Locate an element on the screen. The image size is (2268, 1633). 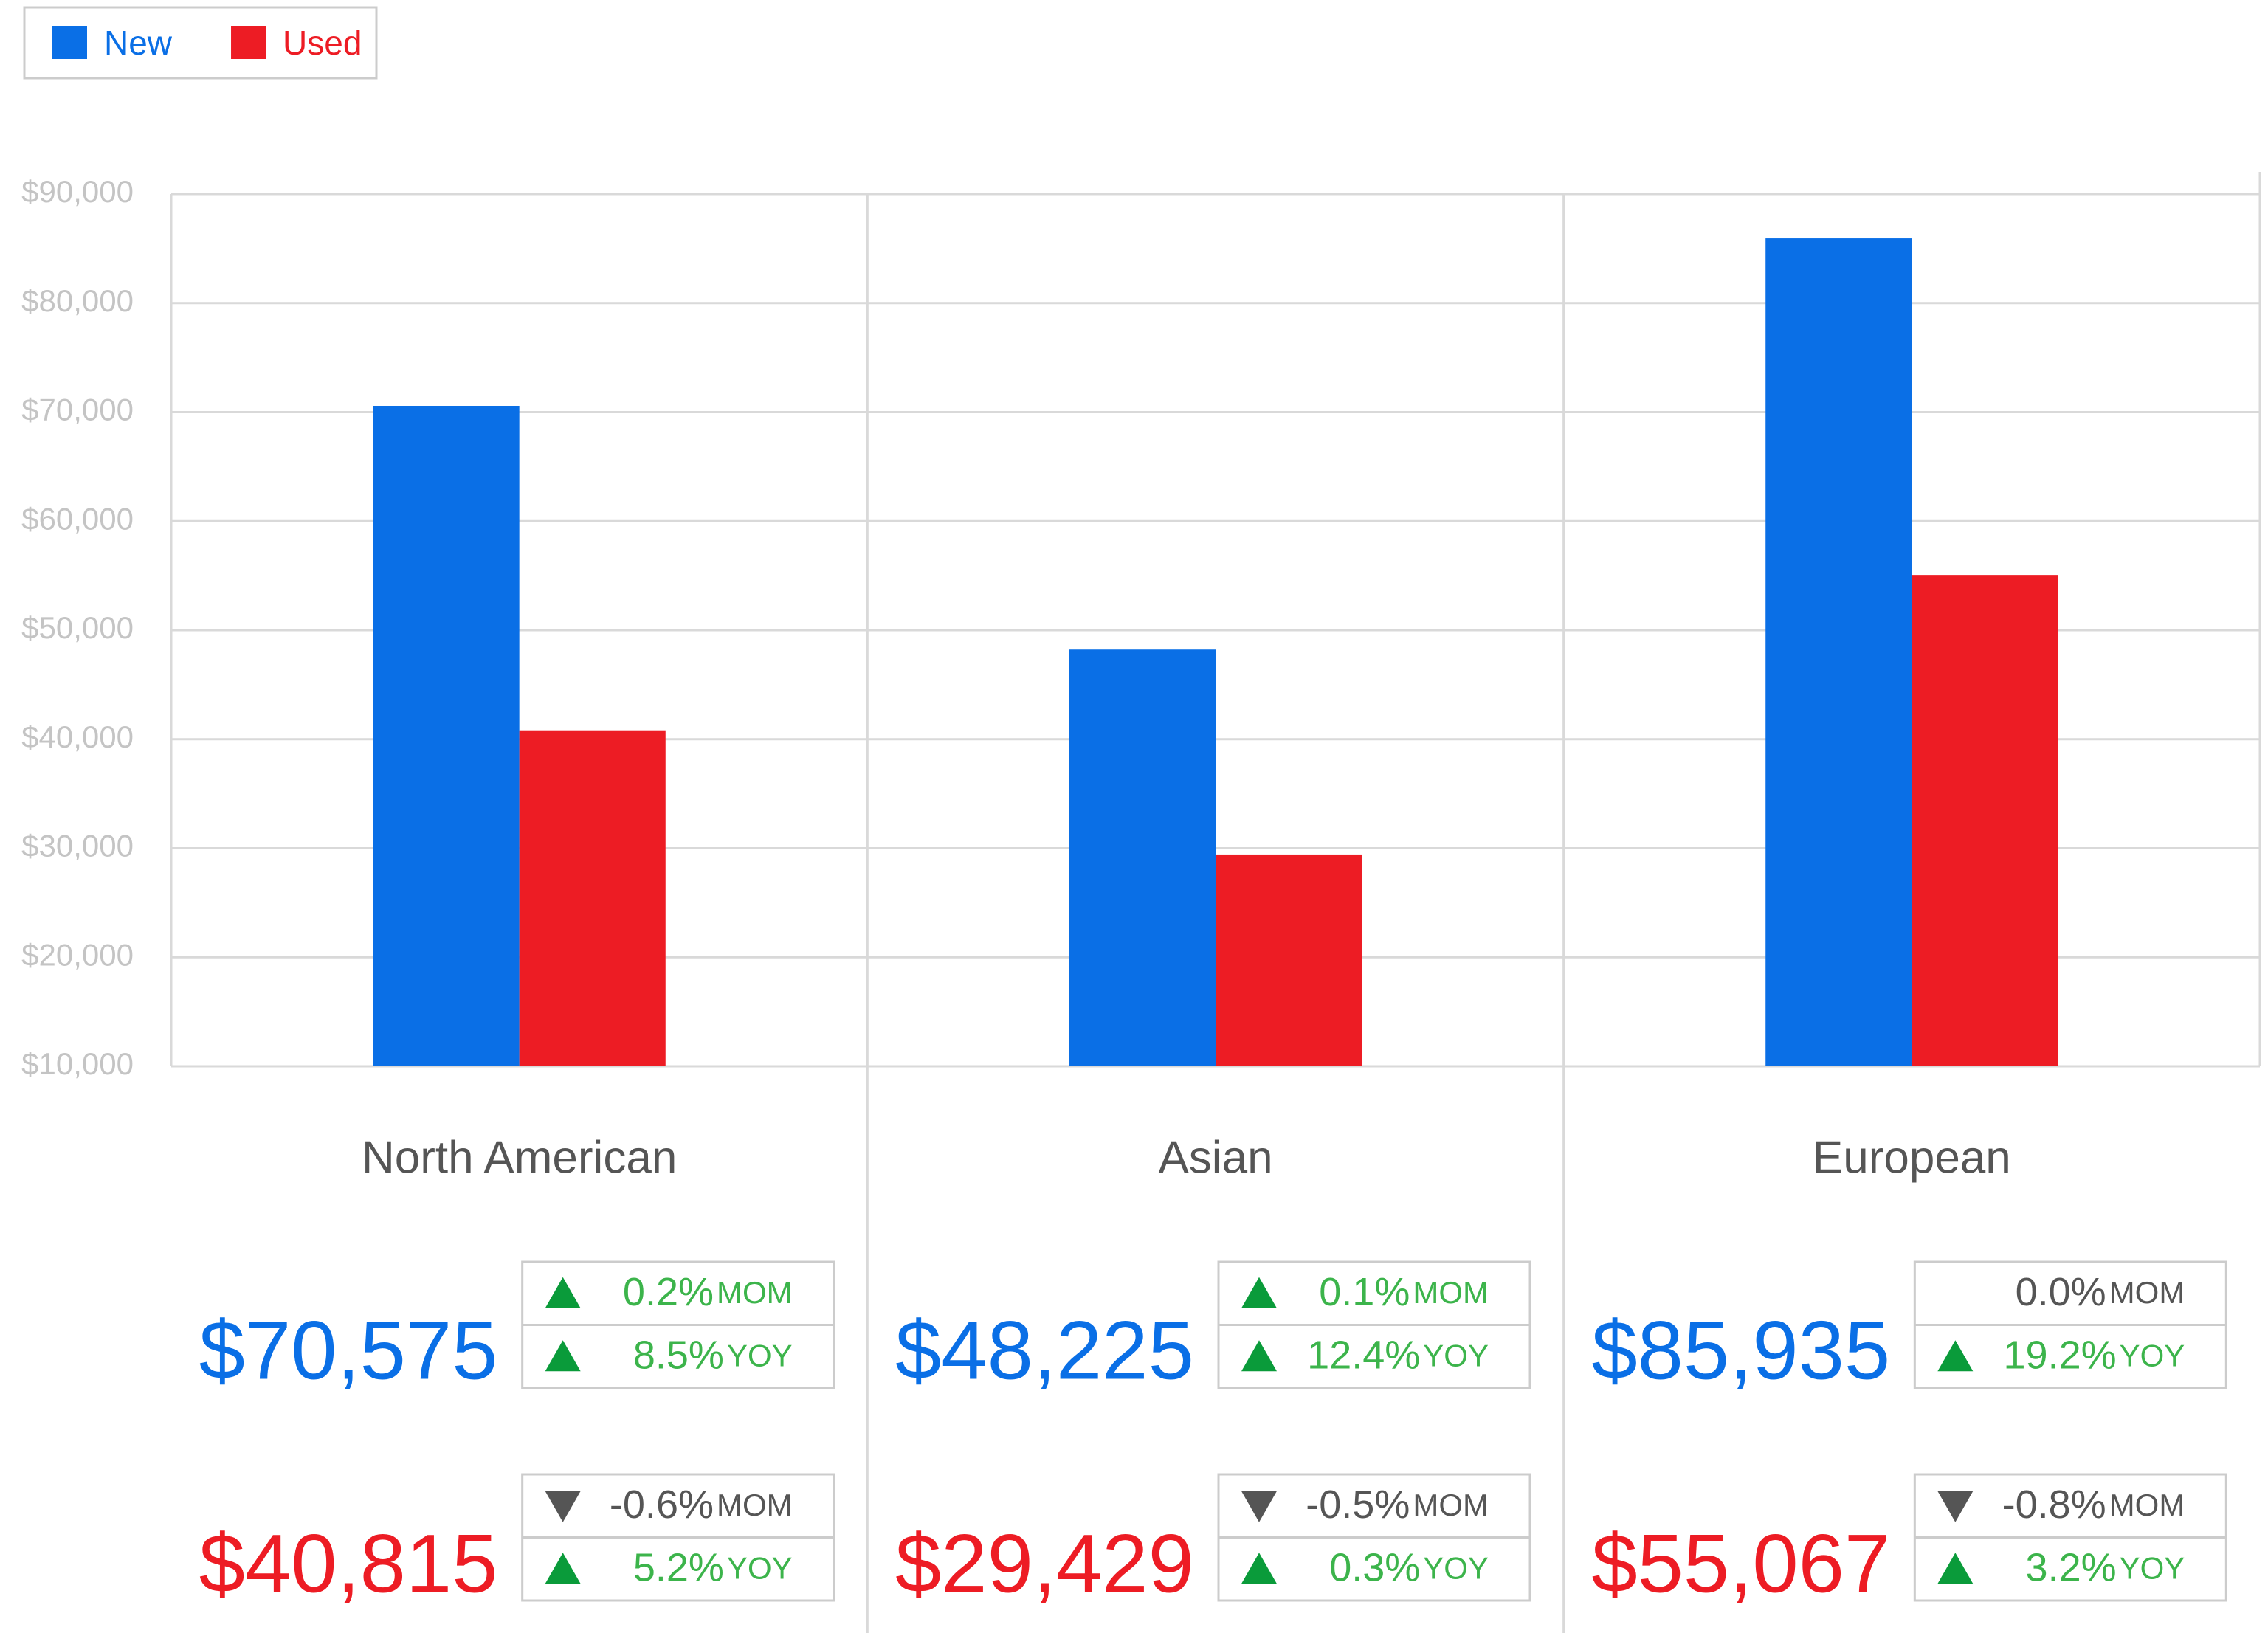
legend-label: New is located at coordinates (138, 43).